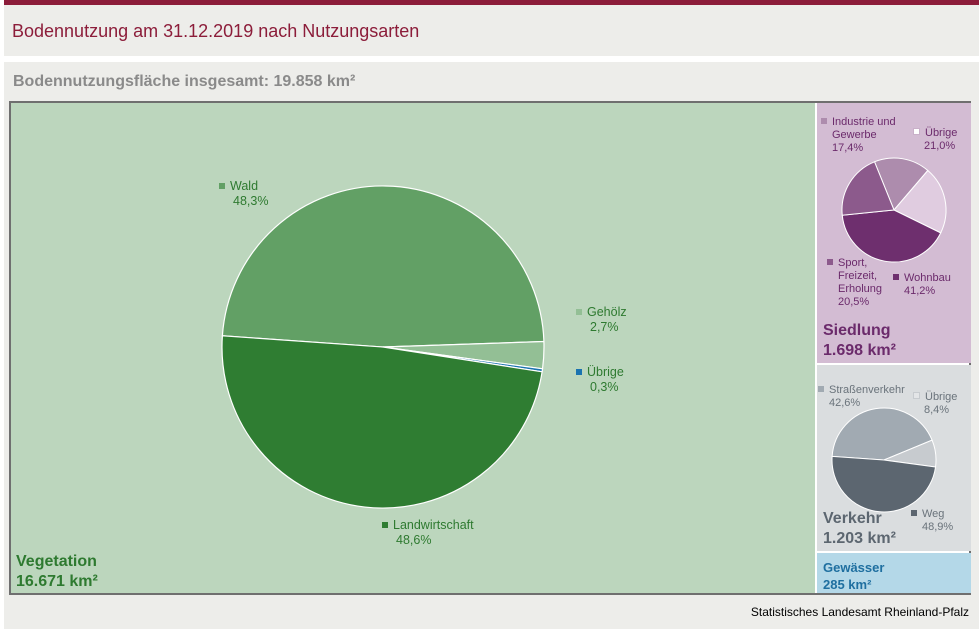 This screenshot has height=629, width=979. What do you see at coordinates (579, 372) in the screenshot?
I see `legend-swatch-uebrige-vegetation` at bounding box center [579, 372].